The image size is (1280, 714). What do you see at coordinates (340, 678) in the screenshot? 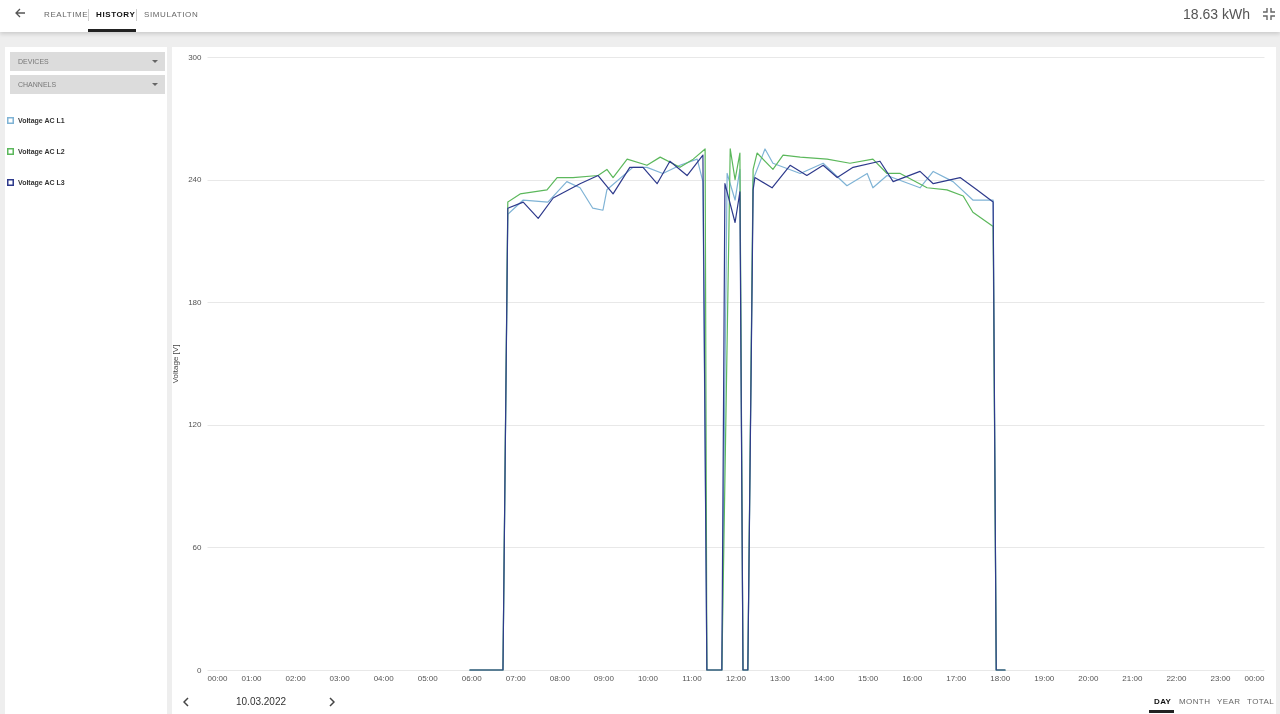
I see `x-tick-label: 03:00` at bounding box center [340, 678].